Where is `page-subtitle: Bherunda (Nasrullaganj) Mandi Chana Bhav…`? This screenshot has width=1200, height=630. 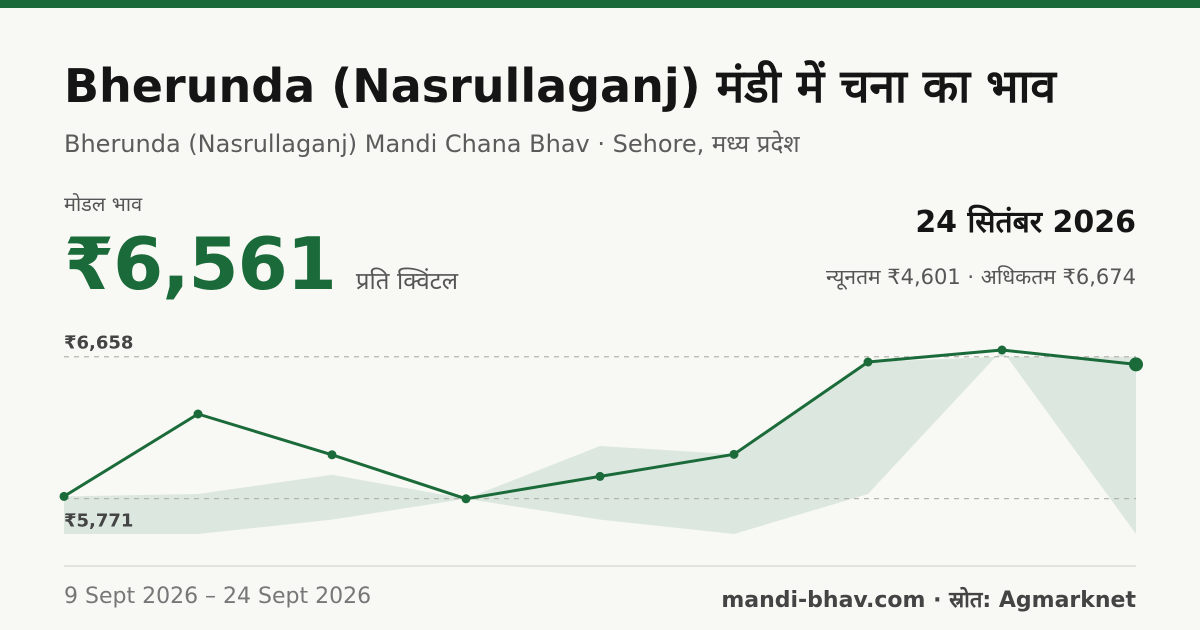 page-subtitle: Bherunda (Nasrullaganj) Mandi Chana Bhav… is located at coordinates (432, 144).